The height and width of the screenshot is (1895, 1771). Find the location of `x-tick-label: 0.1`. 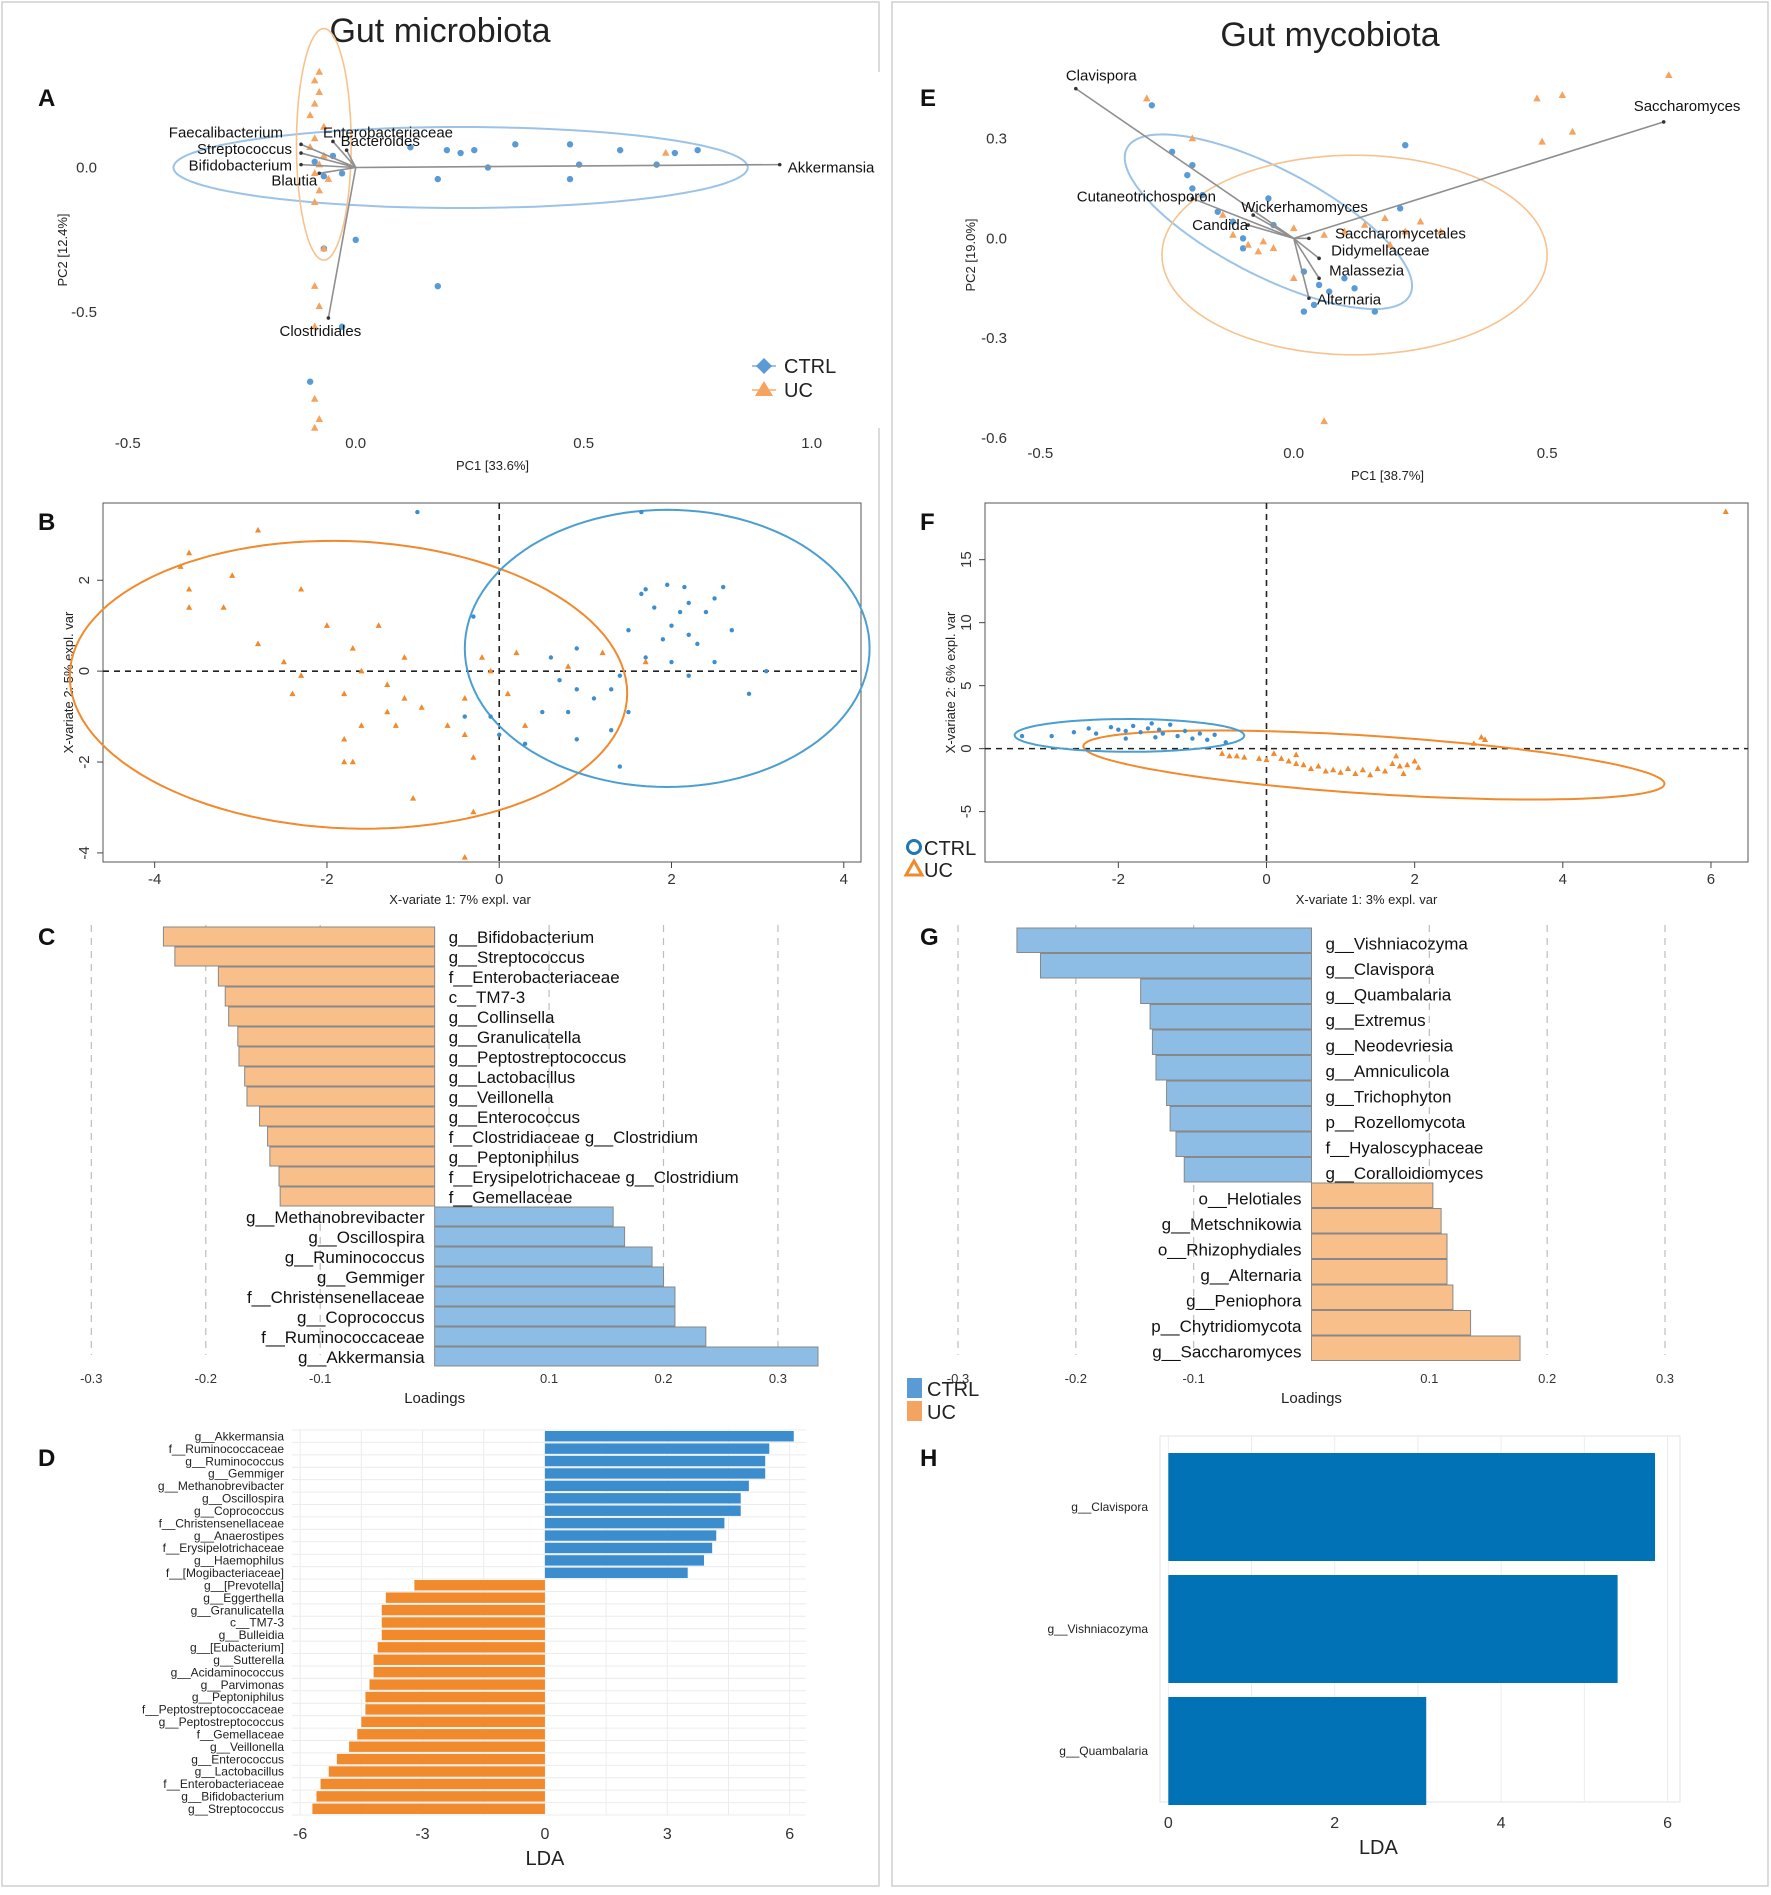

x-tick-label: 0.1 is located at coordinates (1429, 1378).